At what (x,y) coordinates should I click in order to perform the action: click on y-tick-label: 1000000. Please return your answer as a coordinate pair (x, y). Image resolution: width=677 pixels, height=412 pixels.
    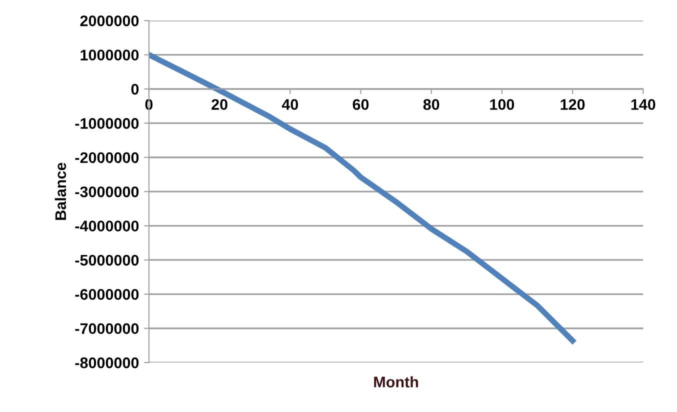
    Looking at the image, I should click on (109, 55).